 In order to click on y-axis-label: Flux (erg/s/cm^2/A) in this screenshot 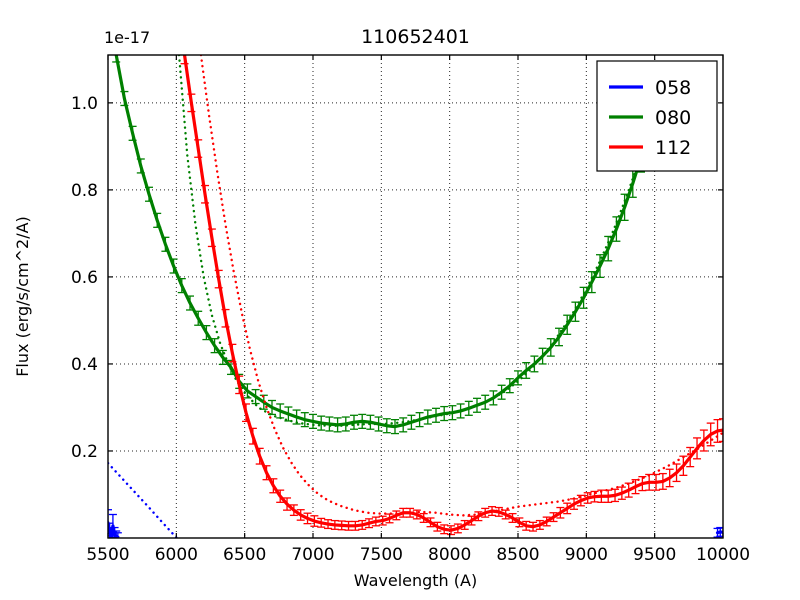, I will do `click(22, 296)`.